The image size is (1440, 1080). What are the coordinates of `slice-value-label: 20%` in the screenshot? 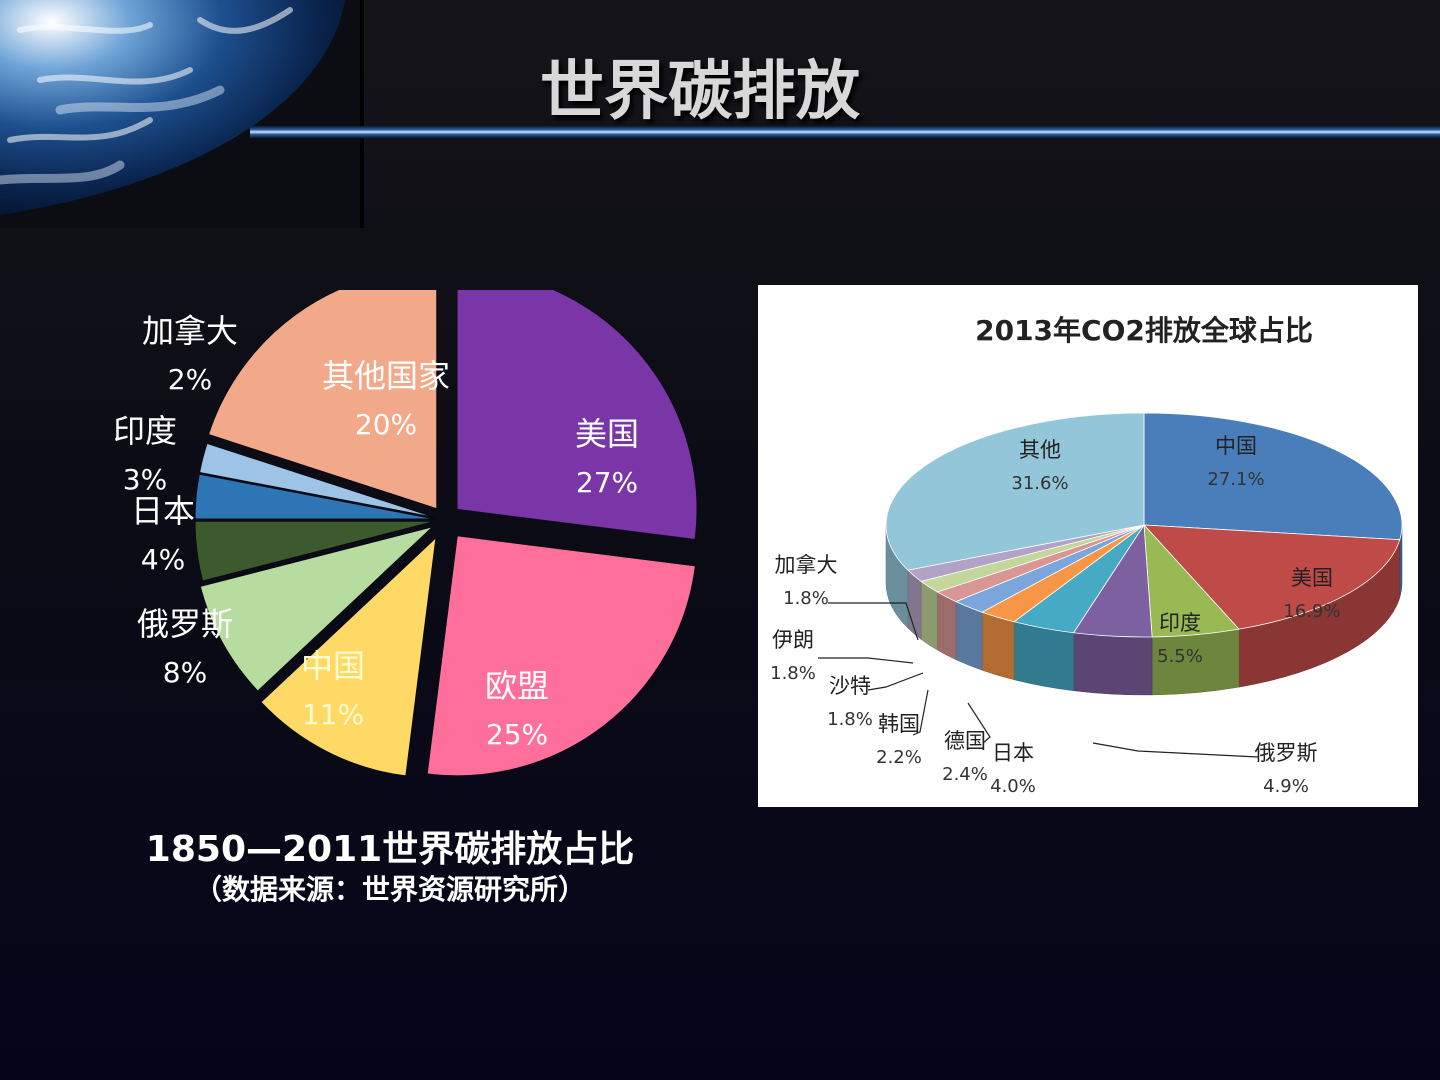 It's located at (386, 424).